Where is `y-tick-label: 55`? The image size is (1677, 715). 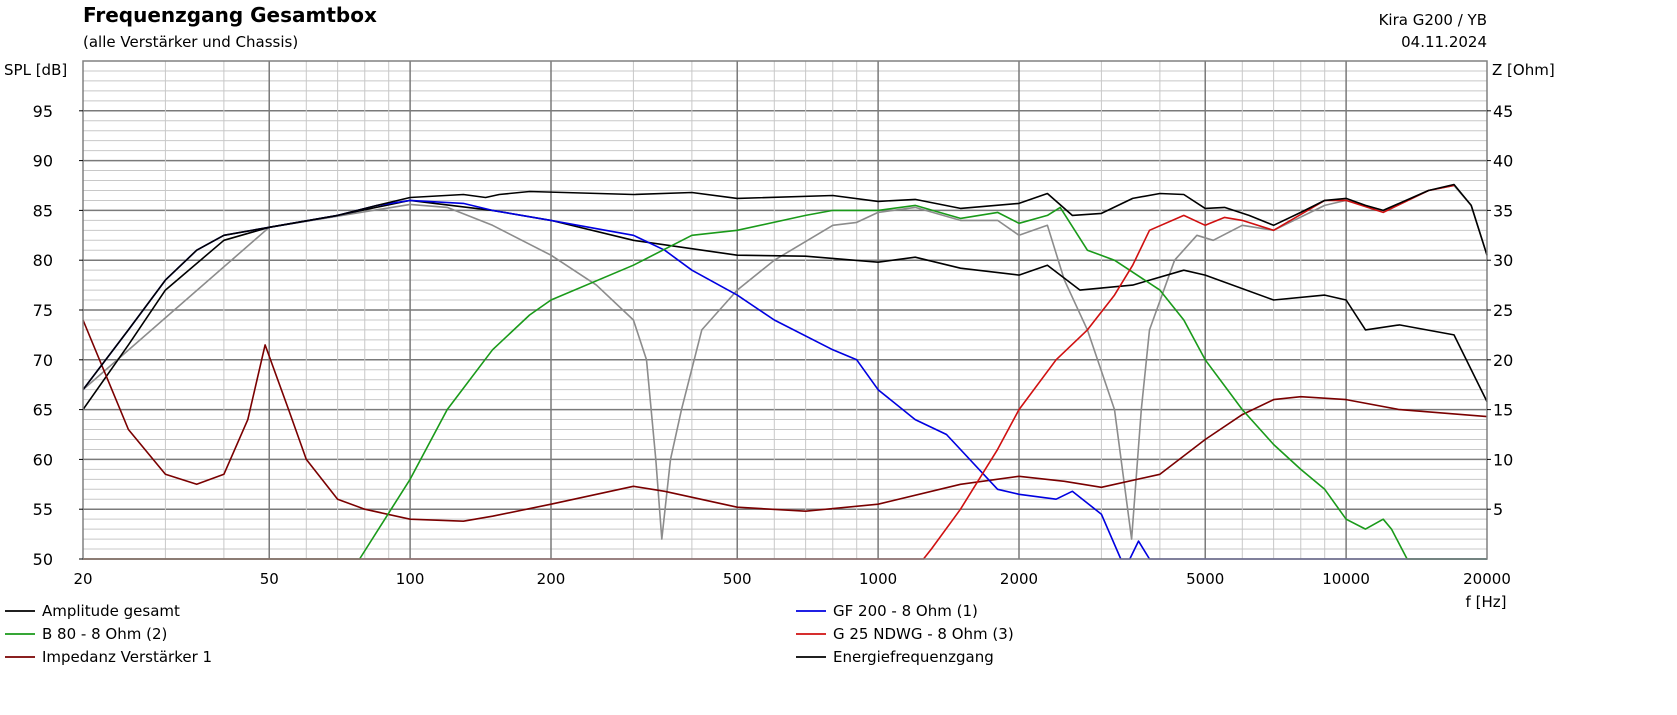
y-tick-label: 55 is located at coordinates (43, 509).